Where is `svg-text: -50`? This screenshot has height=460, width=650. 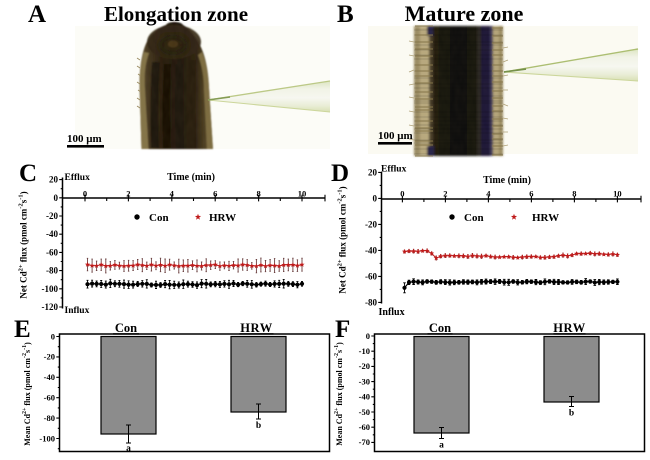 svg-text: -50 is located at coordinates (364, 412).